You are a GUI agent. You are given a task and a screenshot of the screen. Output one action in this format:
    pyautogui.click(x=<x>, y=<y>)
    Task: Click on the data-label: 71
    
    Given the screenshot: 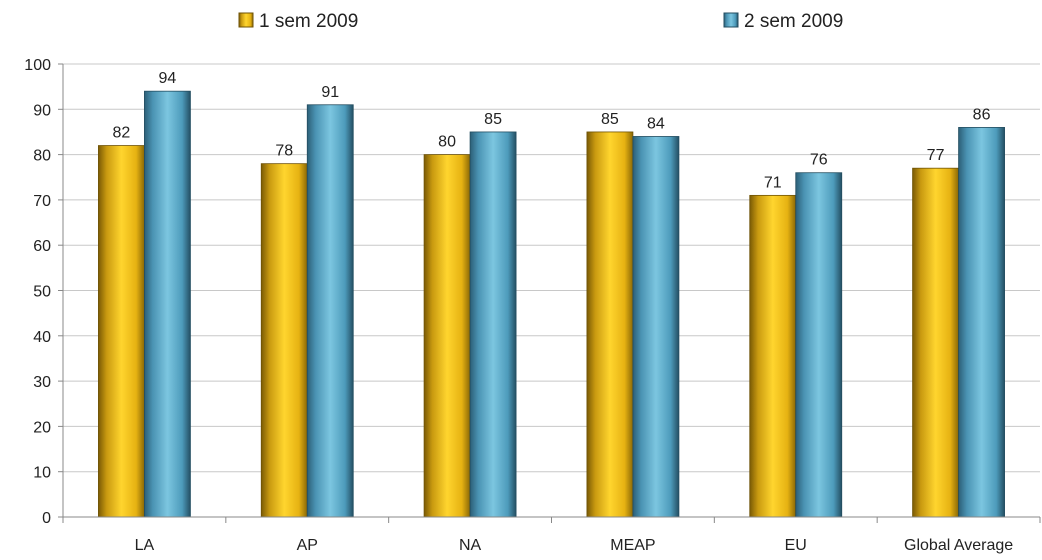 What is the action you would take?
    pyautogui.click(x=773, y=182)
    